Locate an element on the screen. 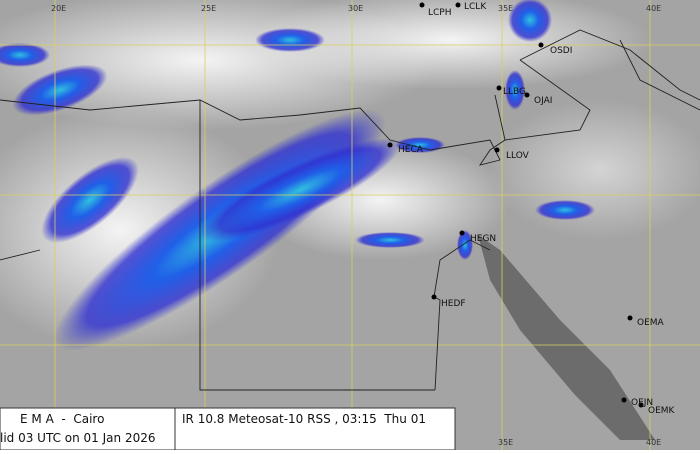 This screenshot has height=454, width=700. red-sea is located at coordinates (566, 337).